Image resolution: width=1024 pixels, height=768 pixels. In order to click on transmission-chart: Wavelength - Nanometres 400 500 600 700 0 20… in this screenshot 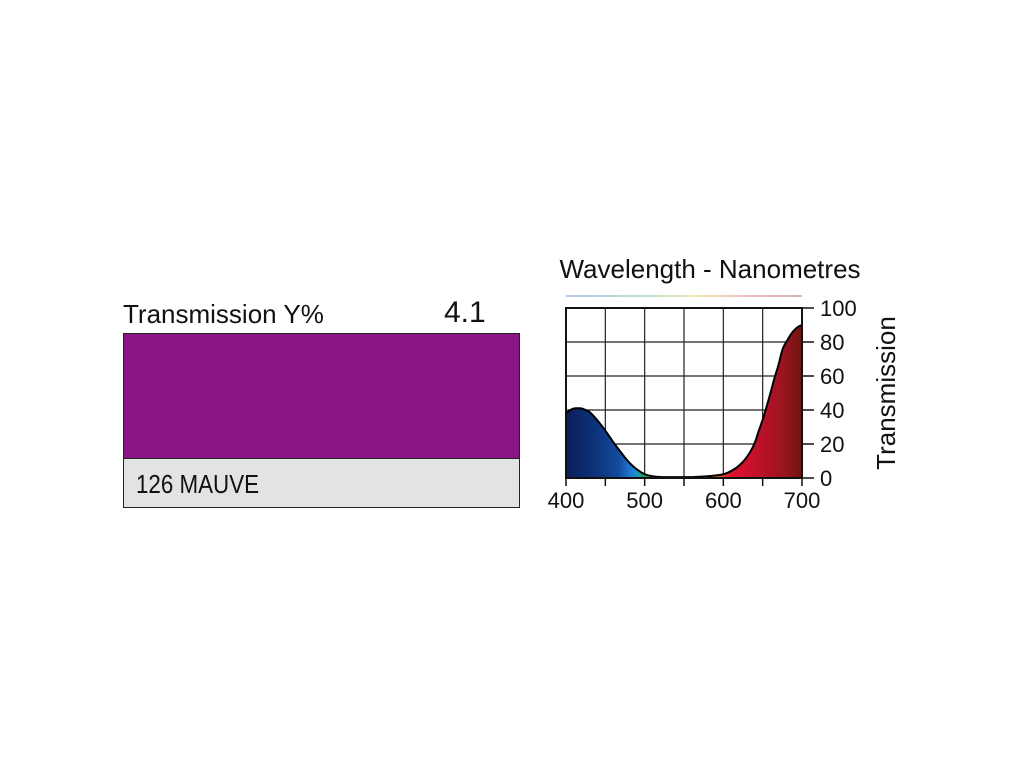, I will do `click(724, 383)`.